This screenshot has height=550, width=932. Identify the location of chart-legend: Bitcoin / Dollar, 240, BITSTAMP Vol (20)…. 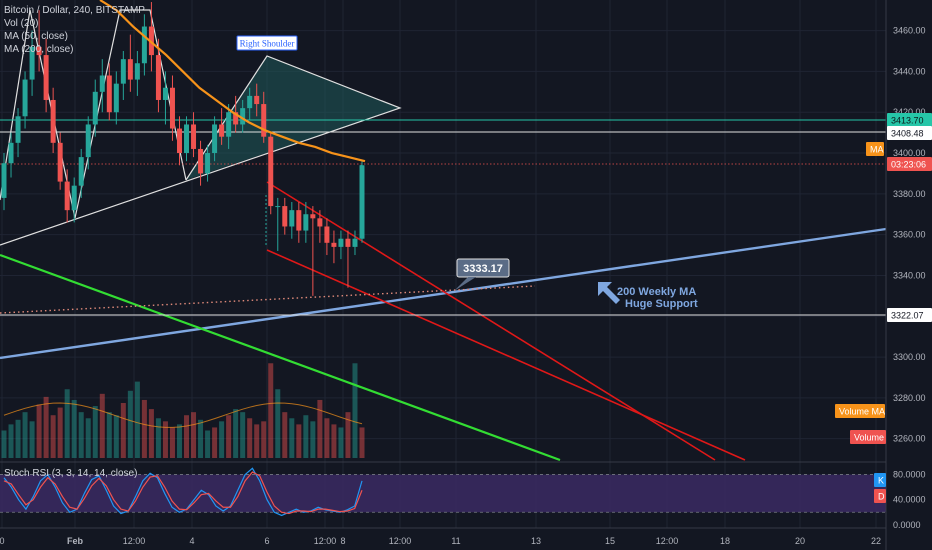
(74, 30).